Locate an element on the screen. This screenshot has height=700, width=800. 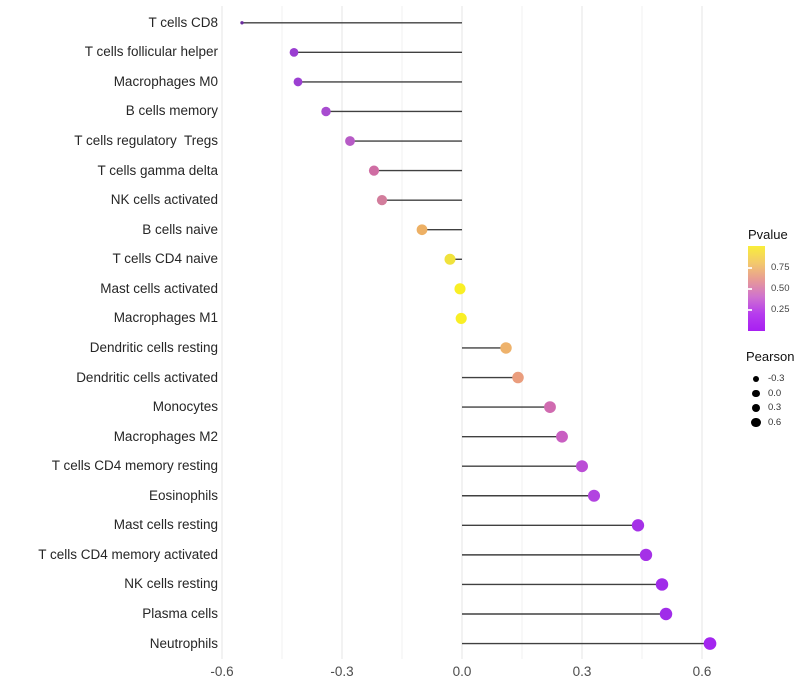
y-axis-label: Mast cells activated is located at coordinates (159, 288).